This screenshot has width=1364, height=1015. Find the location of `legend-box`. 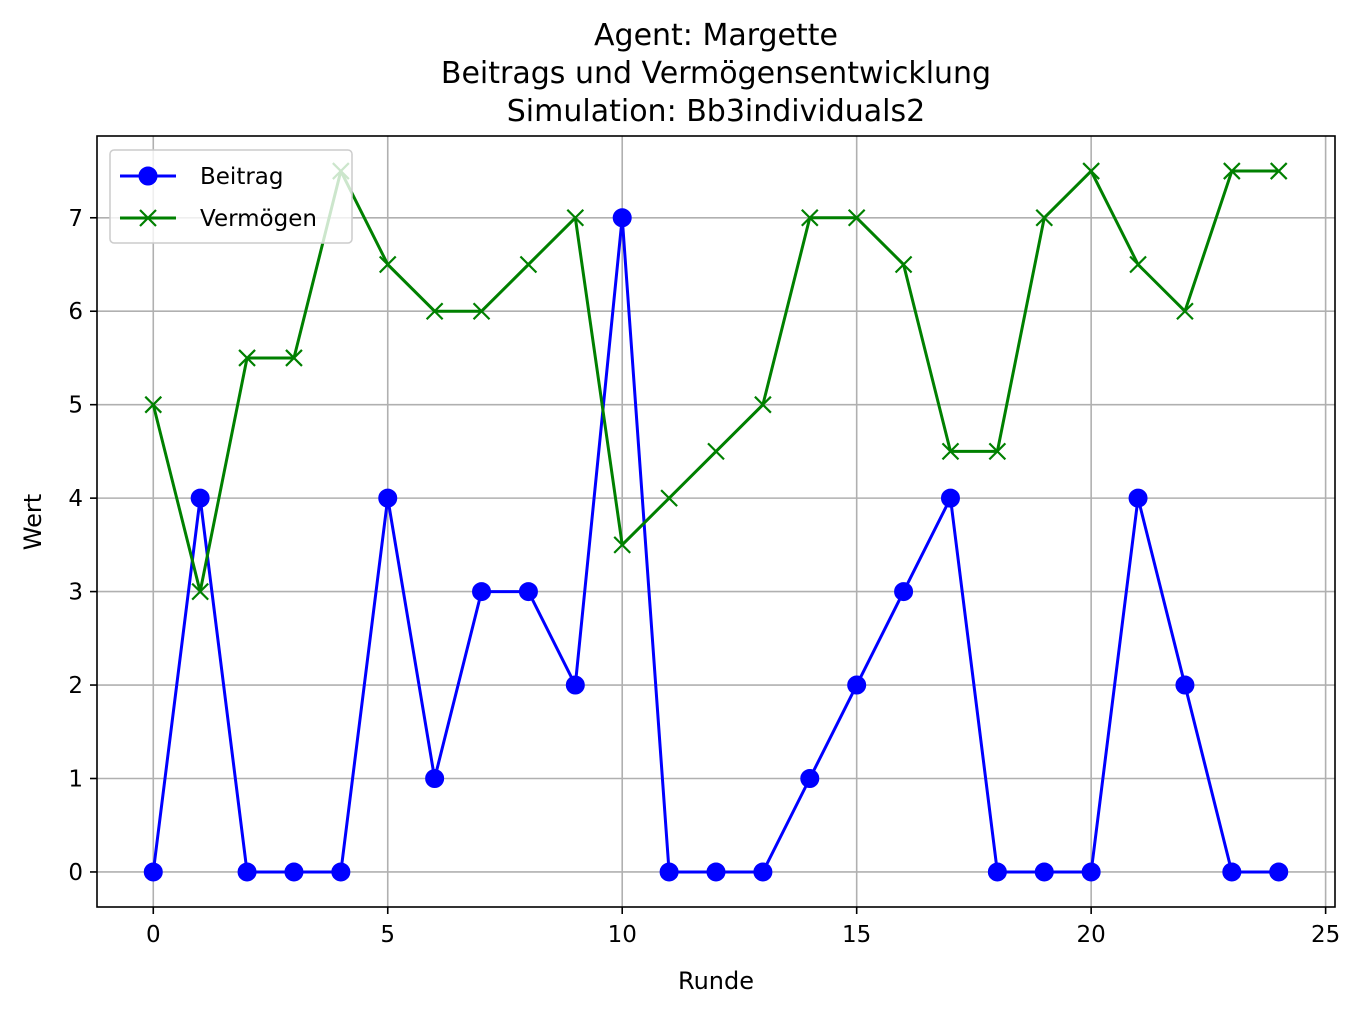

legend-box is located at coordinates (231, 196).